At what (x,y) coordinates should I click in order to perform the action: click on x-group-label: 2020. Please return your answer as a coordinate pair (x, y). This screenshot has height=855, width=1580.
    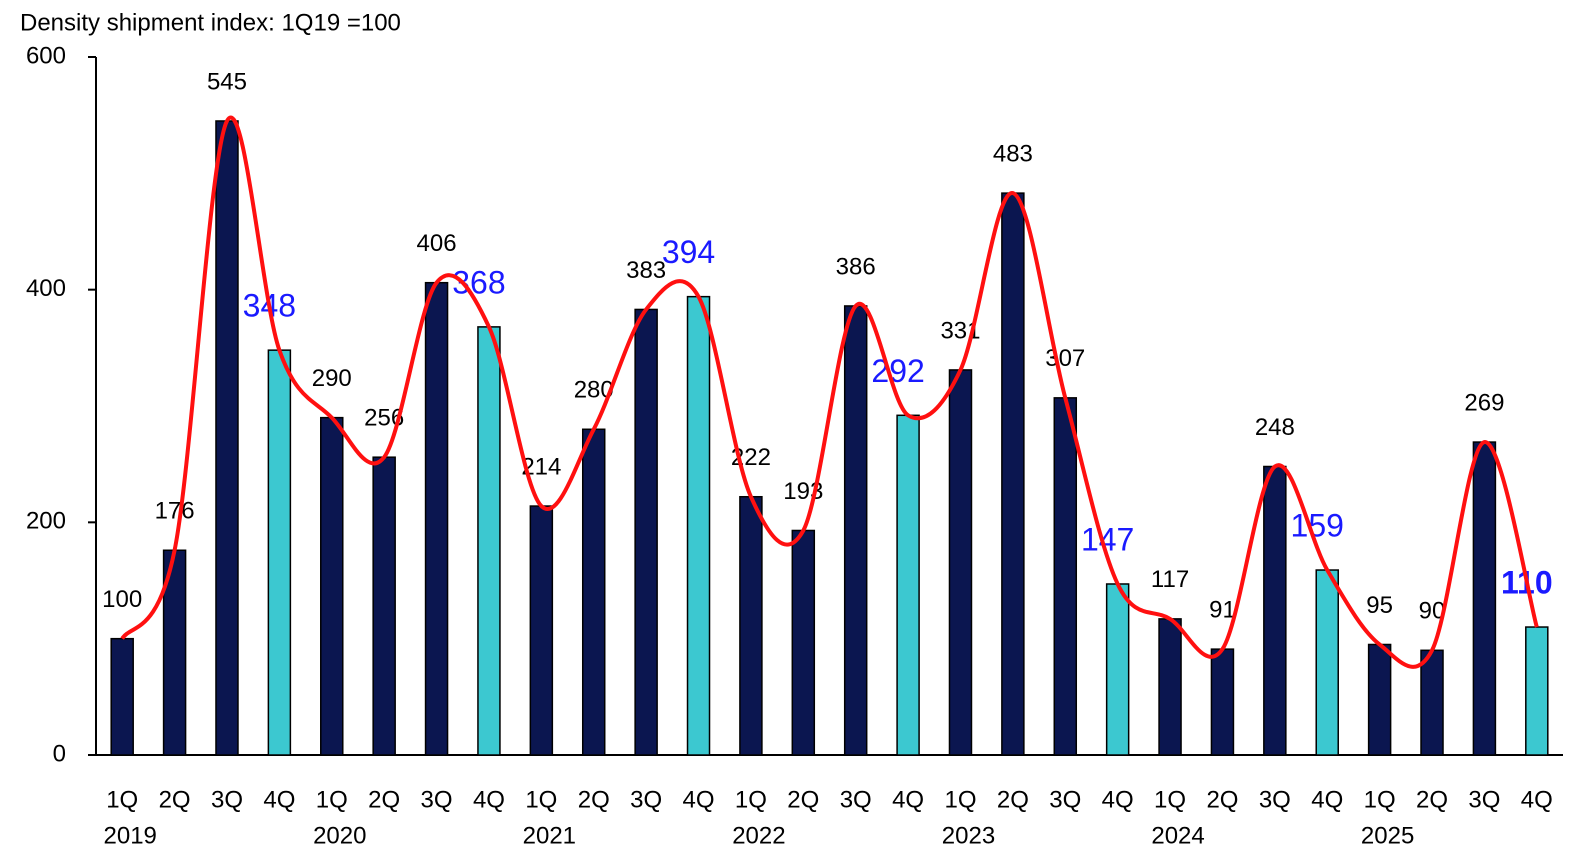
    Looking at the image, I should click on (339, 835).